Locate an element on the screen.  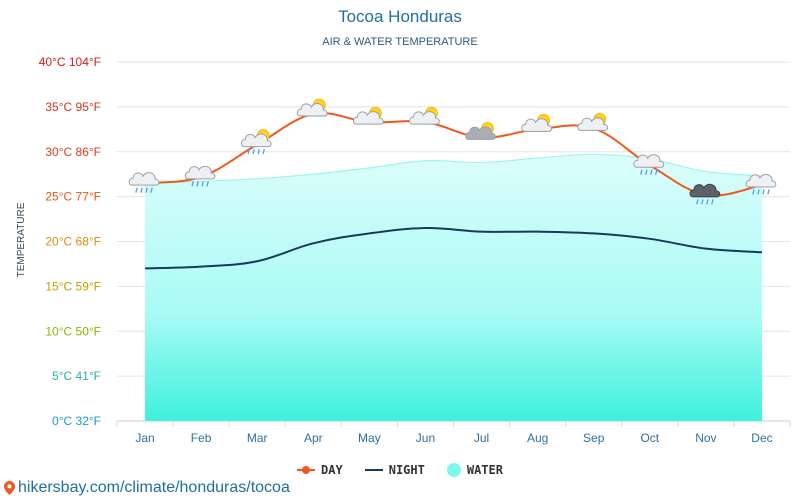
legend-day-label: DAY is located at coordinates (332, 470).